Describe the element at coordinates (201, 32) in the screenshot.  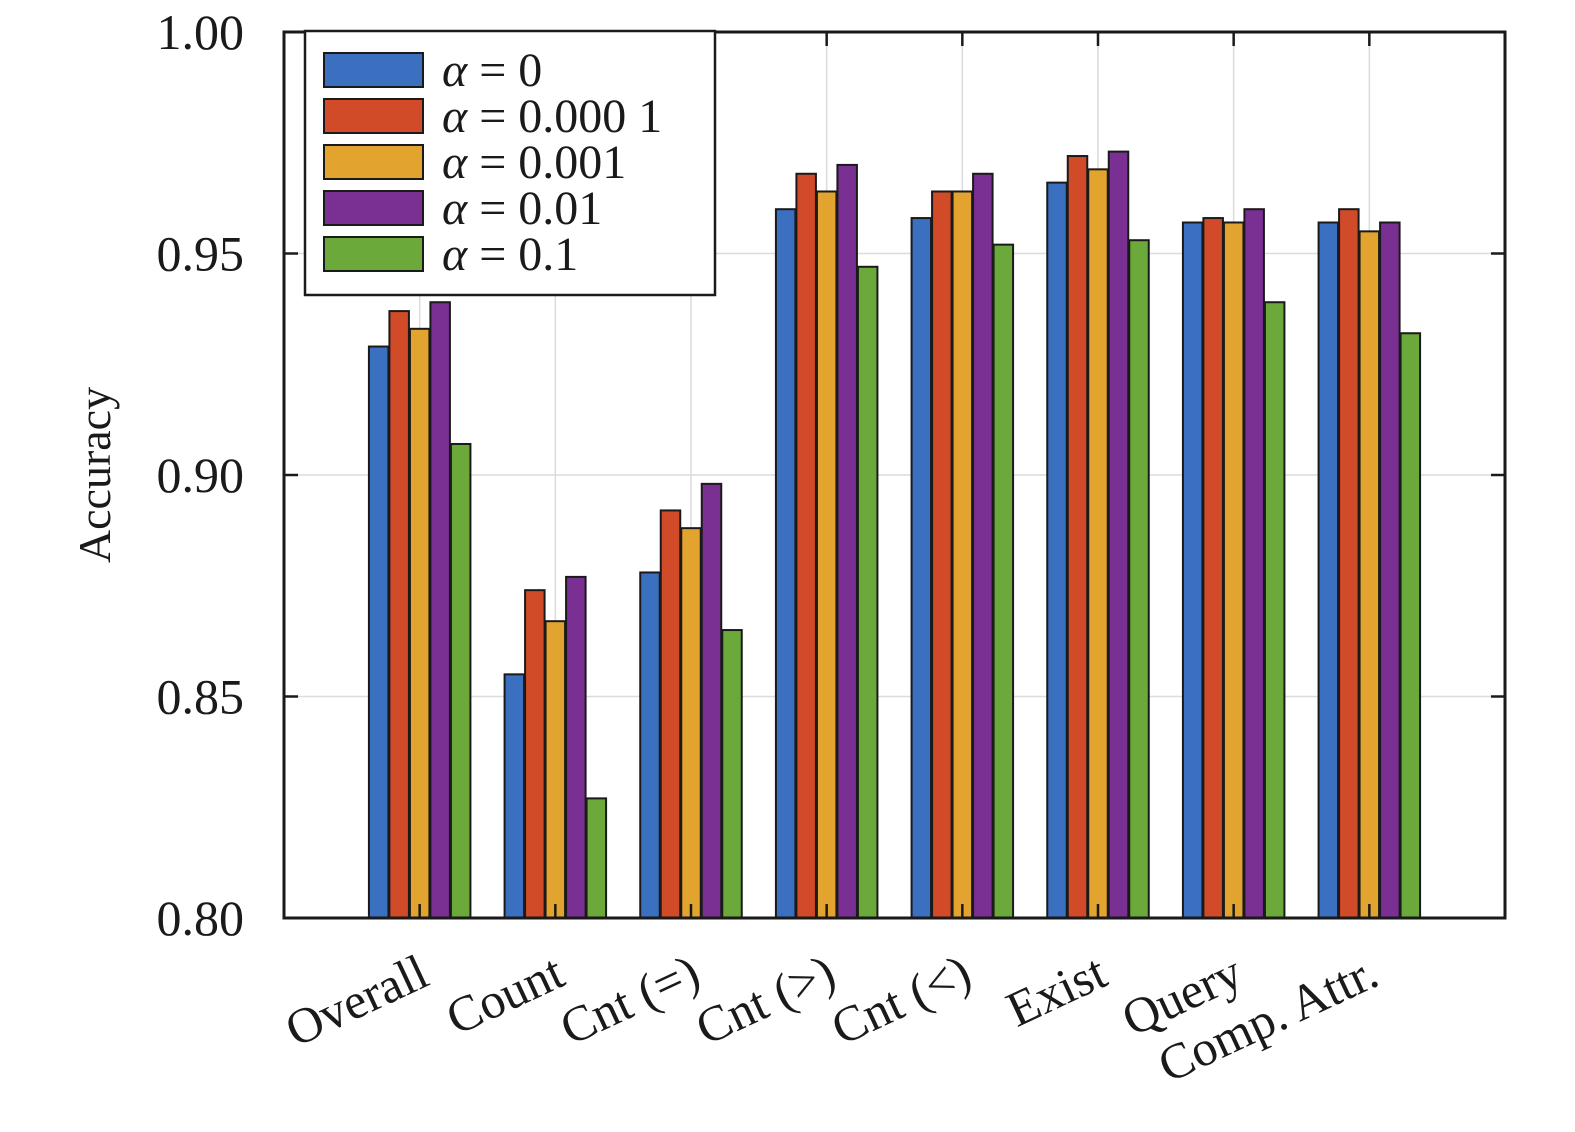
I see `y-tick-label: 1.00` at that location.